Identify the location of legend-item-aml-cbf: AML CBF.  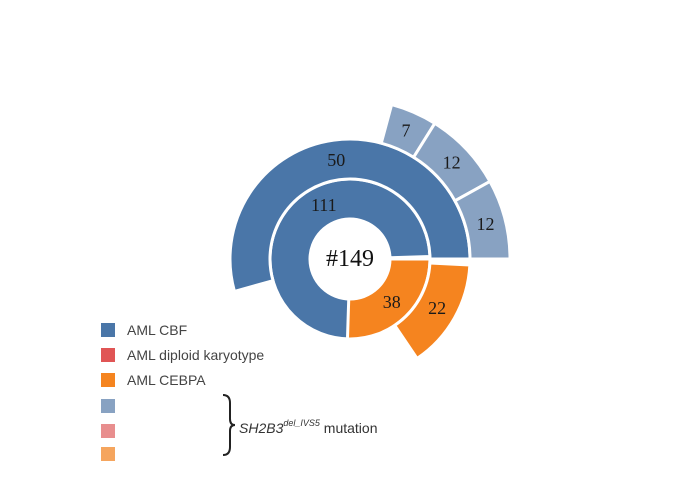
(144, 330).